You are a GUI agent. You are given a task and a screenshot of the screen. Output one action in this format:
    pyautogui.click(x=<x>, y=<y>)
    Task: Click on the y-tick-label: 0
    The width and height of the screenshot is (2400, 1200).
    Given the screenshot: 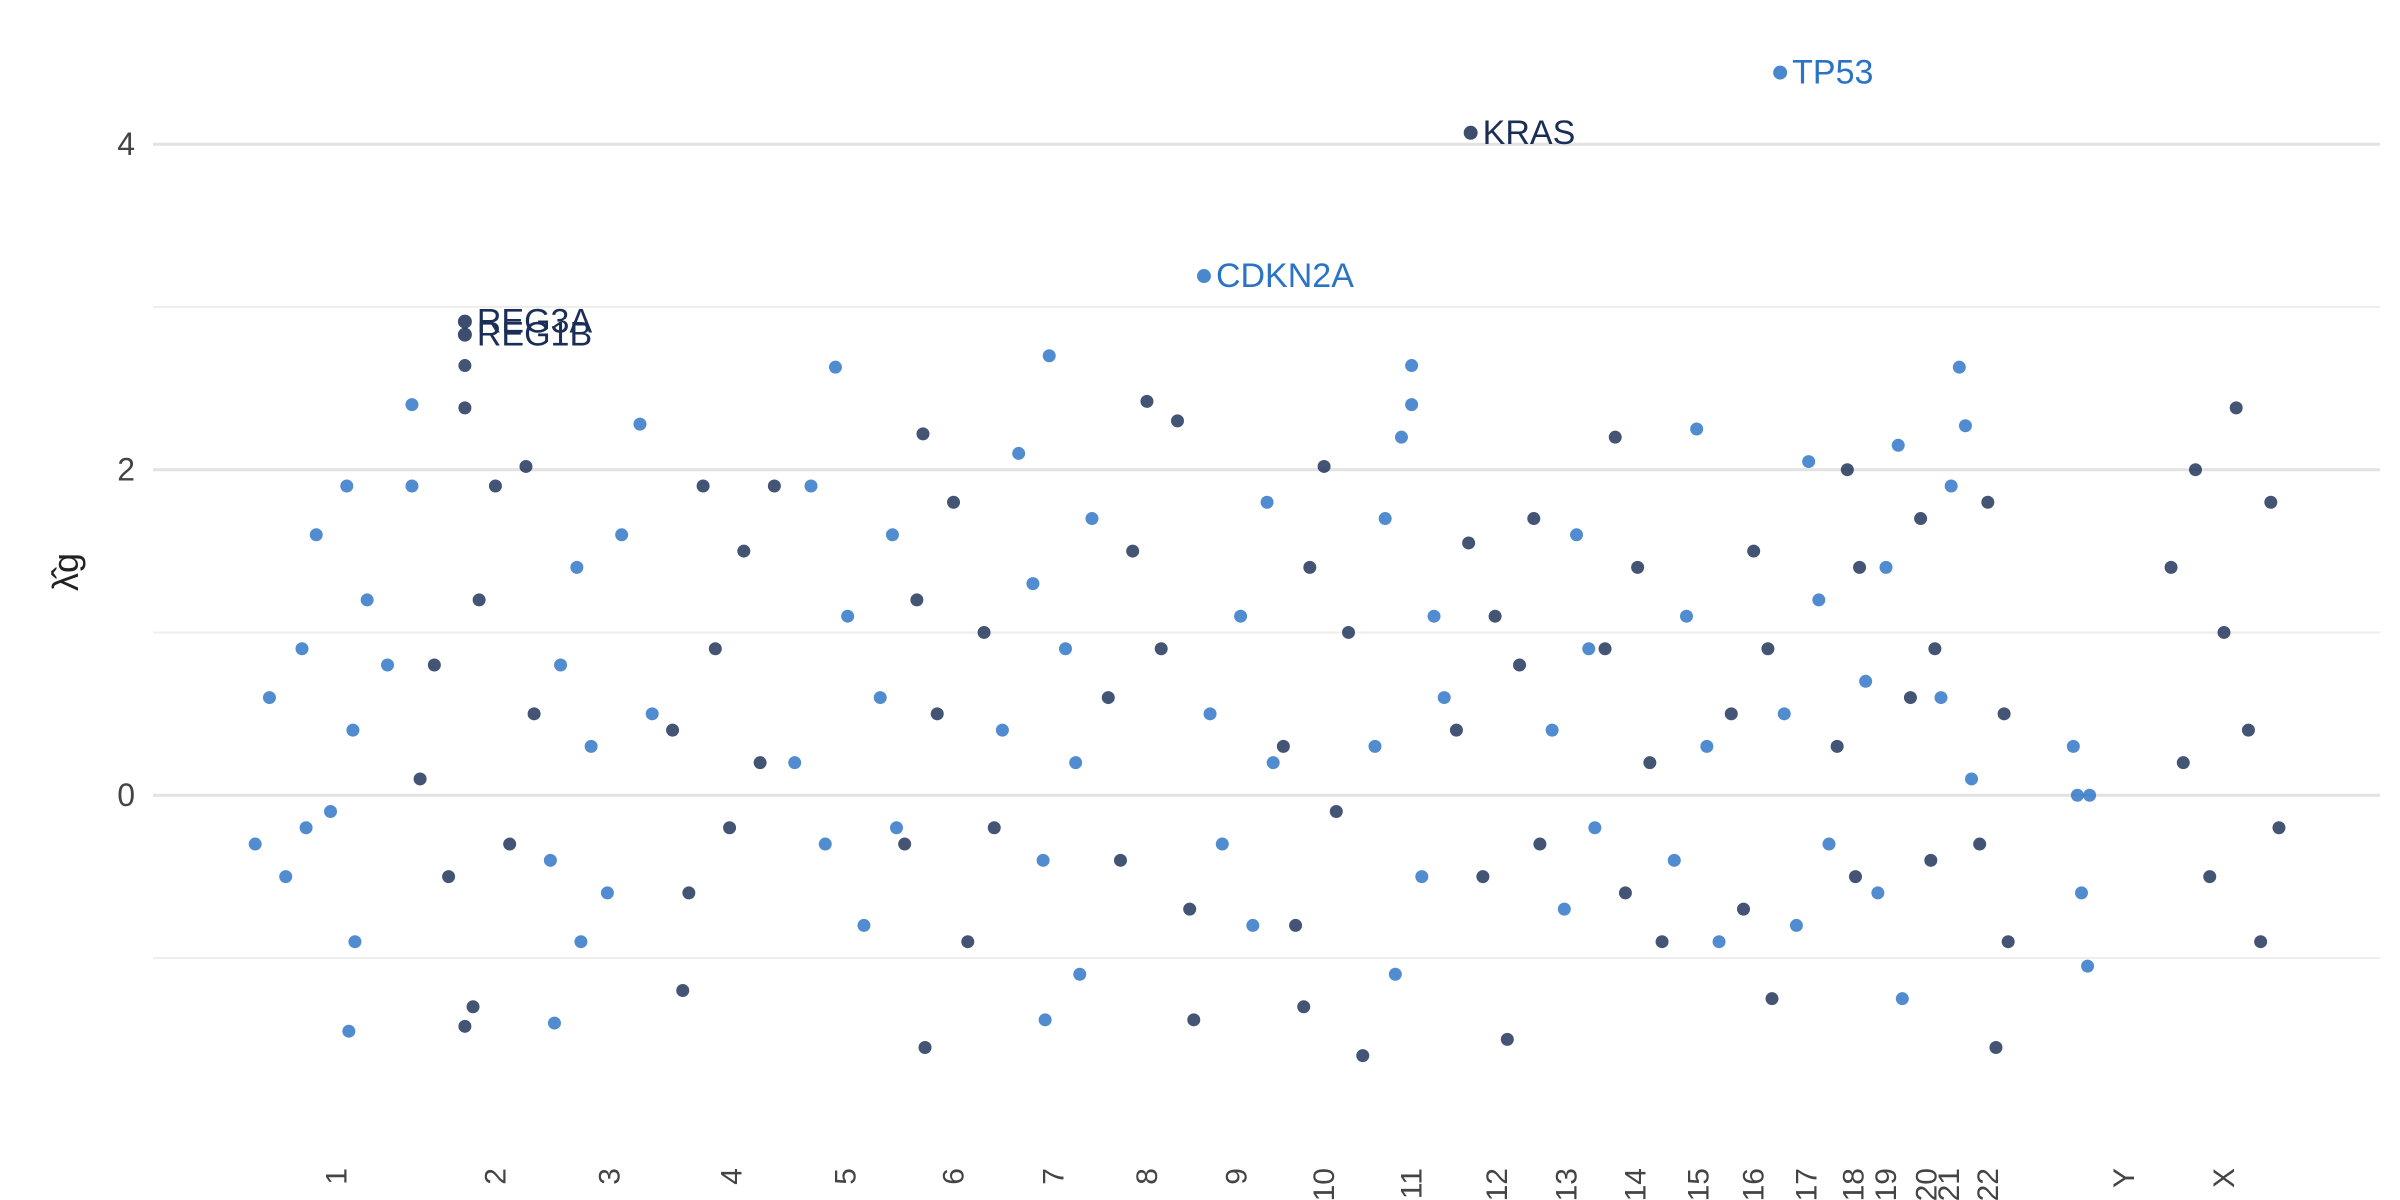 What is the action you would take?
    pyautogui.click(x=126, y=795)
    